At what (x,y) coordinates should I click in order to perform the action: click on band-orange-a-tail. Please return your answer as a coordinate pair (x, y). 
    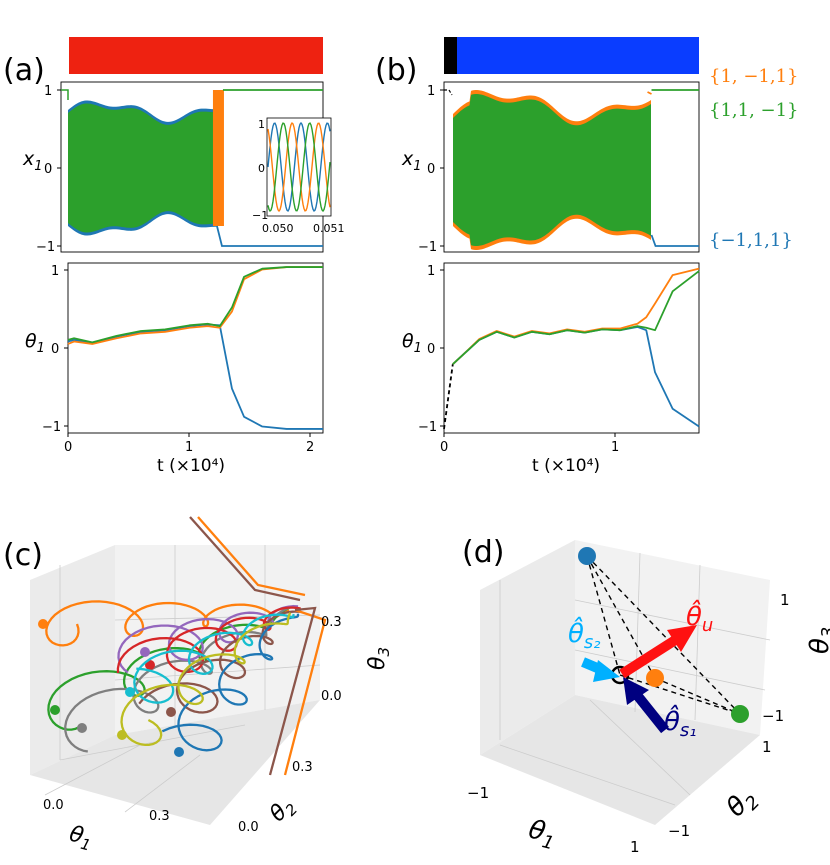
    Looking at the image, I should click on (218, 158).